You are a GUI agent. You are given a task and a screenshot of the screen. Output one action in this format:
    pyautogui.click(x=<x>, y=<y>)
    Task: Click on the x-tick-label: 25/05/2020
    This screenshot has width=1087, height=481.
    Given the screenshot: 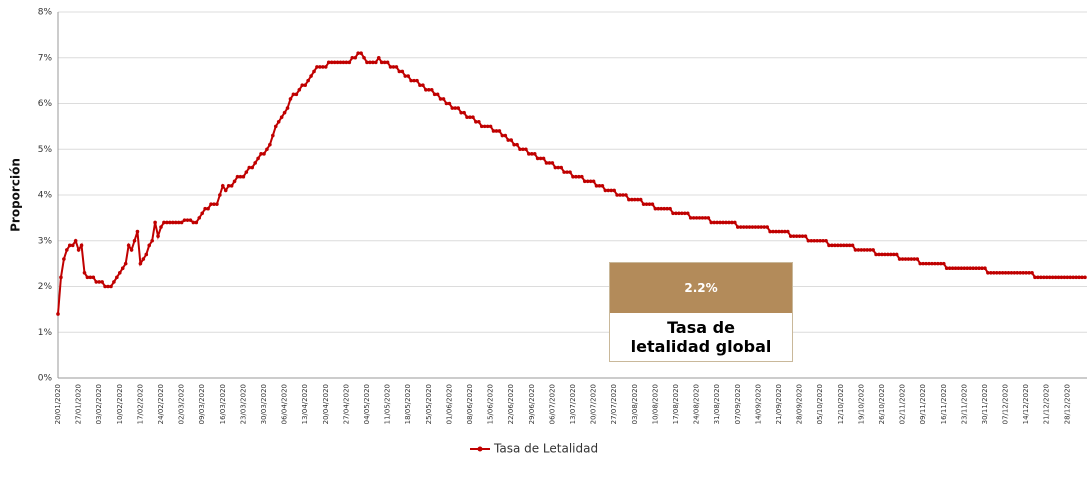 What is the action you would take?
    pyautogui.click(x=429, y=404)
    